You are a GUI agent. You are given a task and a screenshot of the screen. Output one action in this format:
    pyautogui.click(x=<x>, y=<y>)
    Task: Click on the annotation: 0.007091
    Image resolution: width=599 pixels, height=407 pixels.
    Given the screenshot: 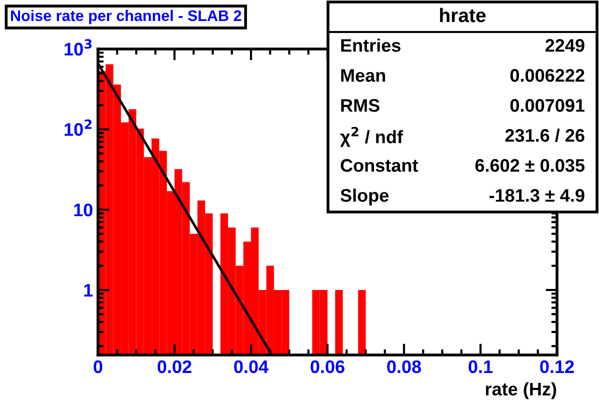 What is the action you would take?
    pyautogui.click(x=547, y=105)
    